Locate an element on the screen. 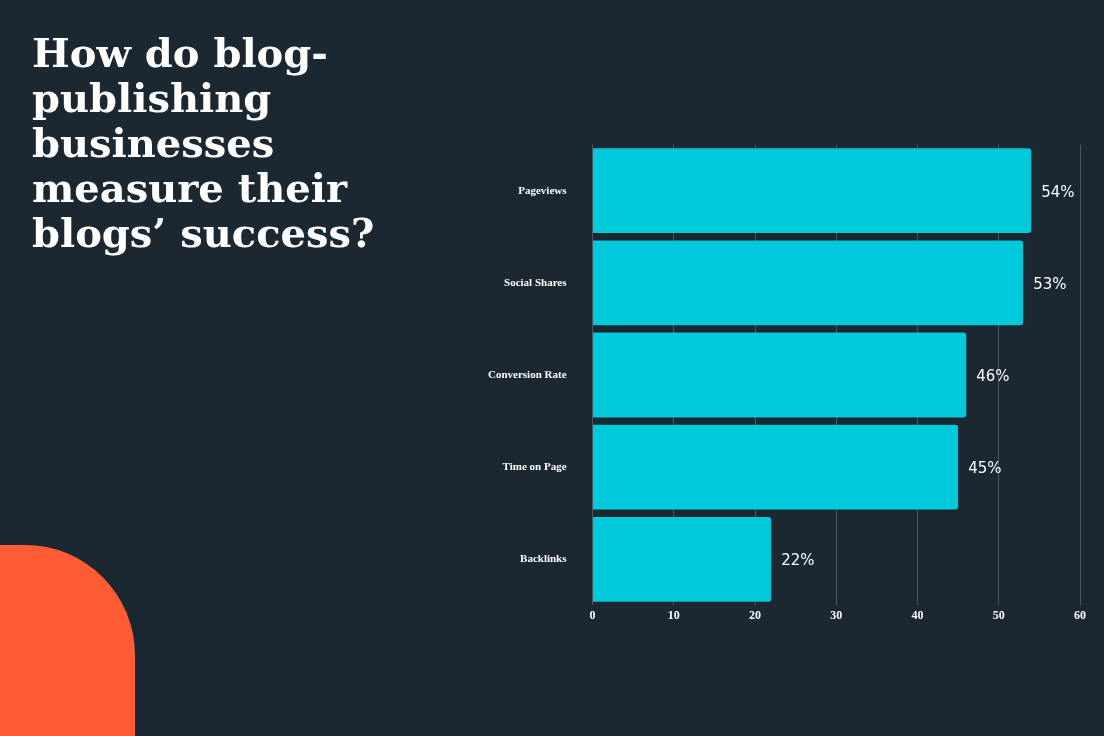  x-tick-label: 10 is located at coordinates (673, 614).